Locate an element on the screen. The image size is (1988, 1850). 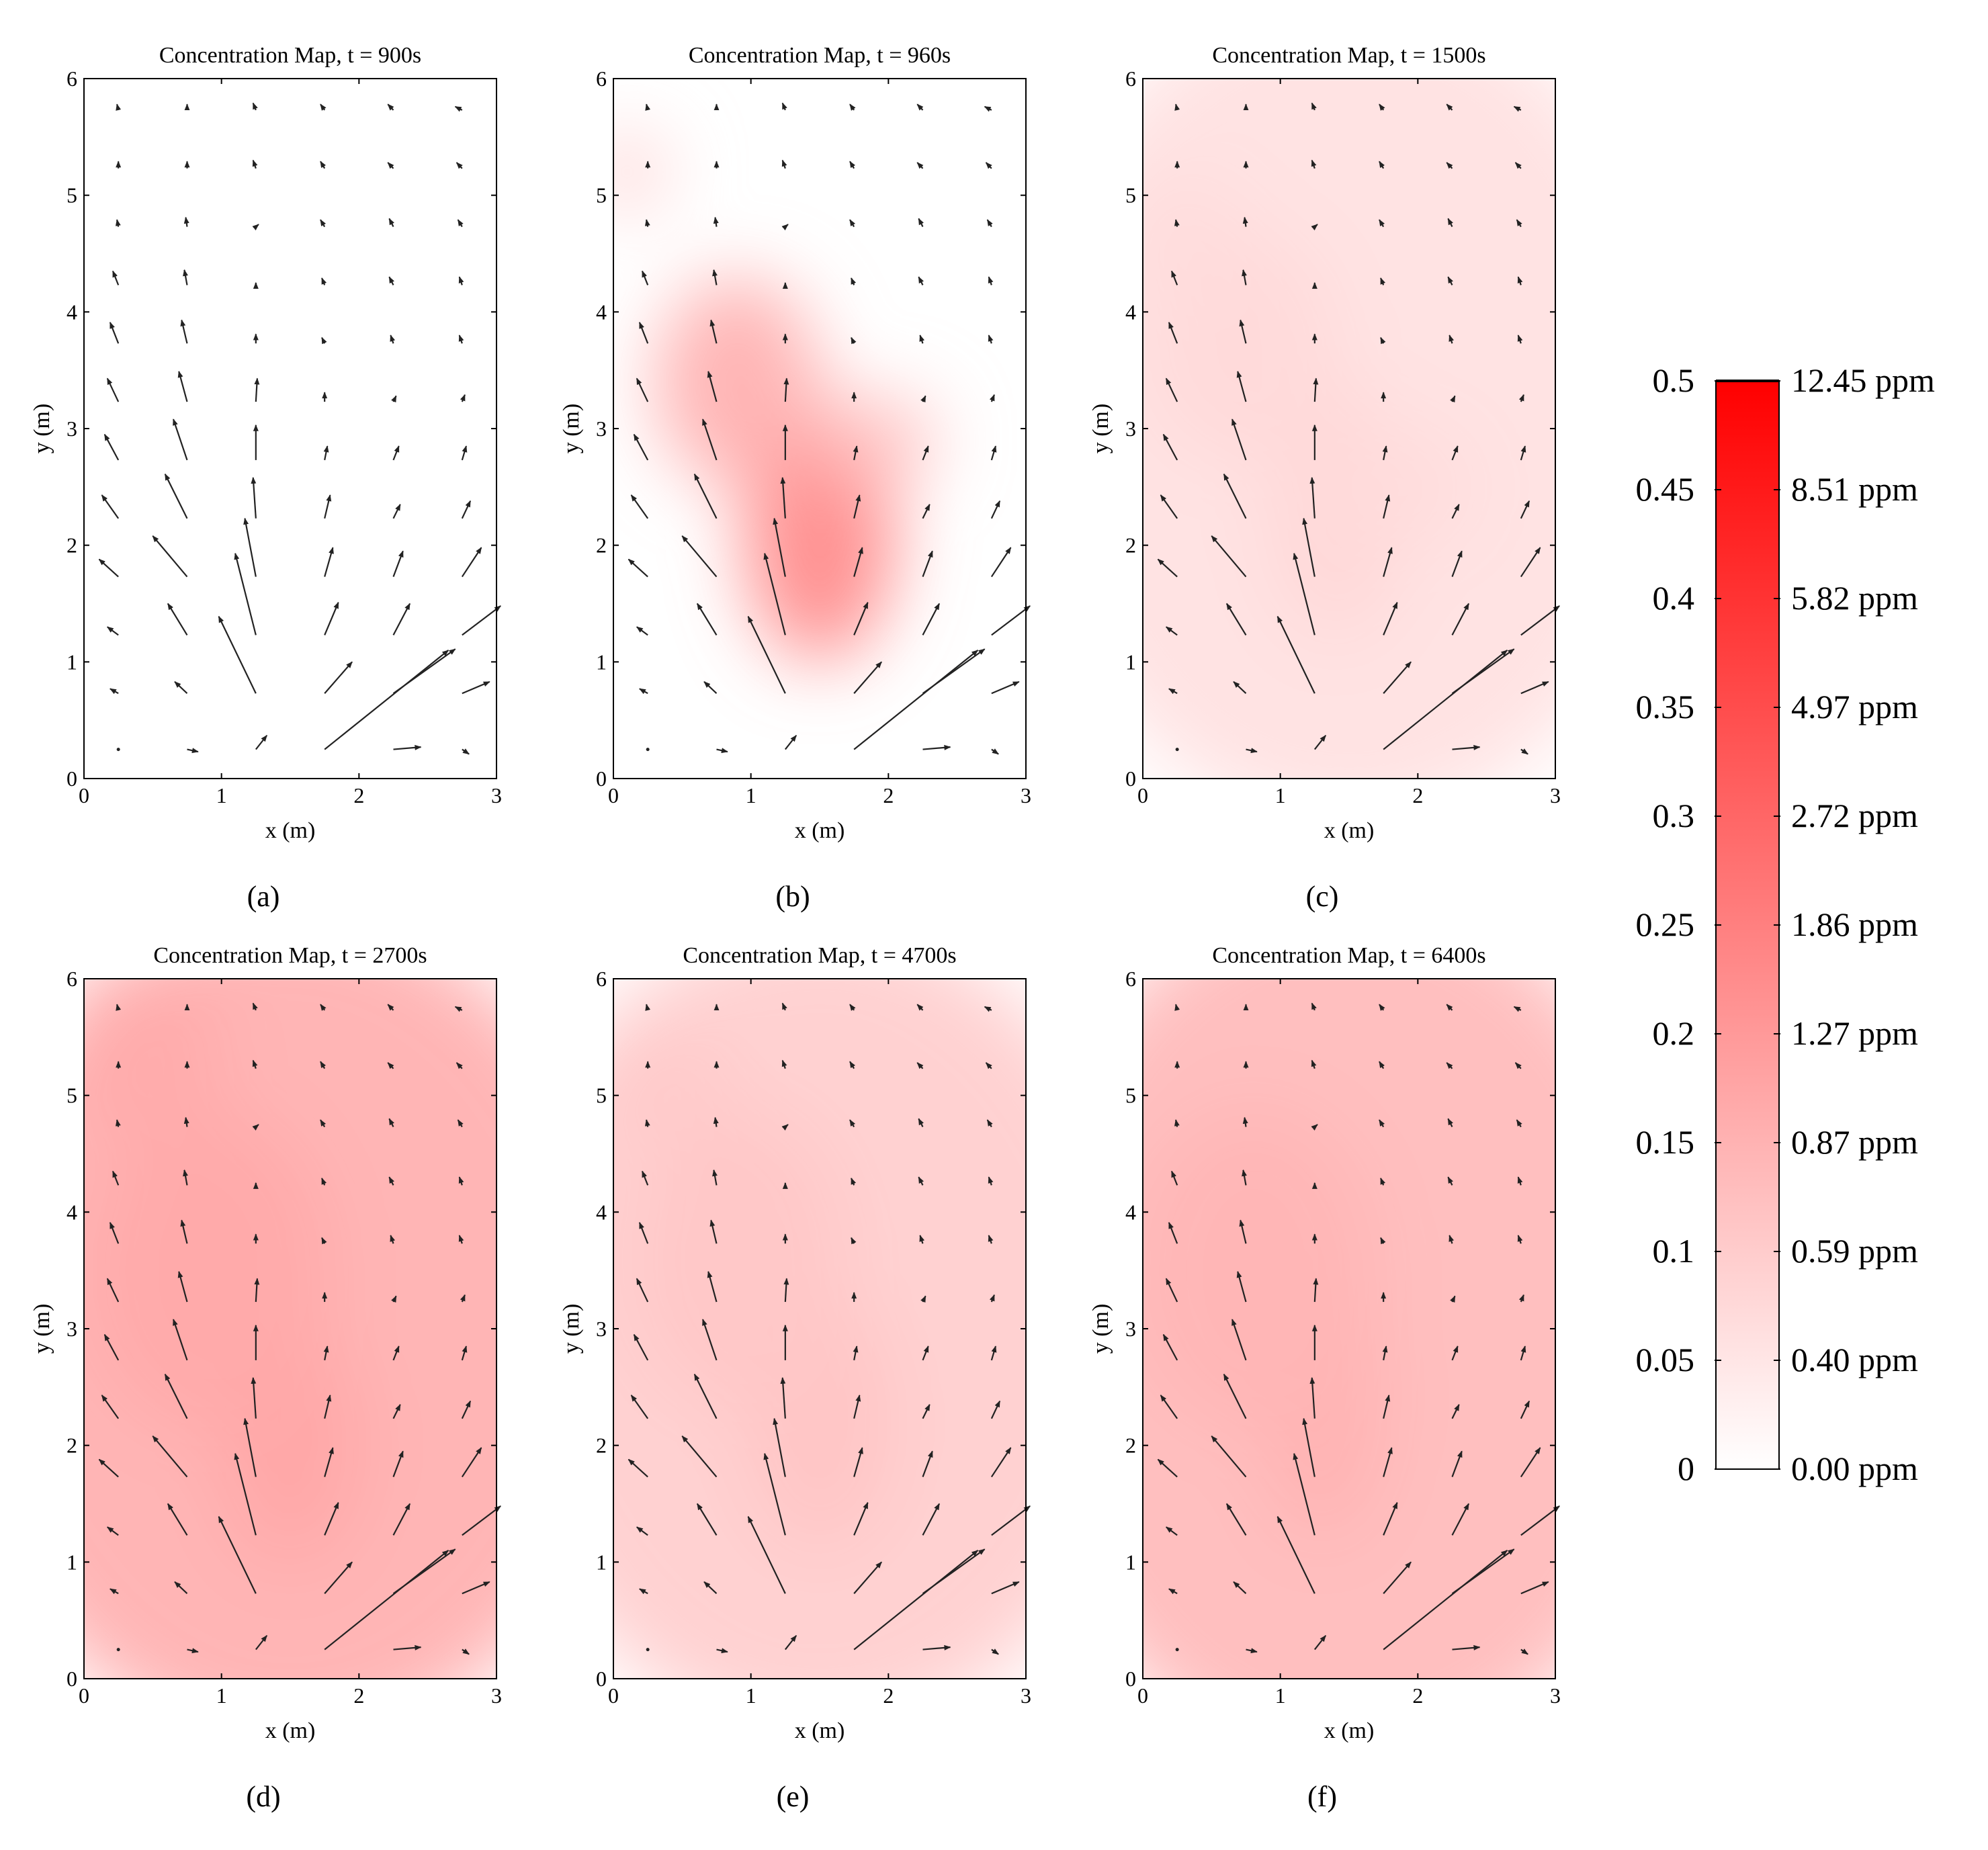
y-tick-label: 5 is located at coordinates (601, 195).